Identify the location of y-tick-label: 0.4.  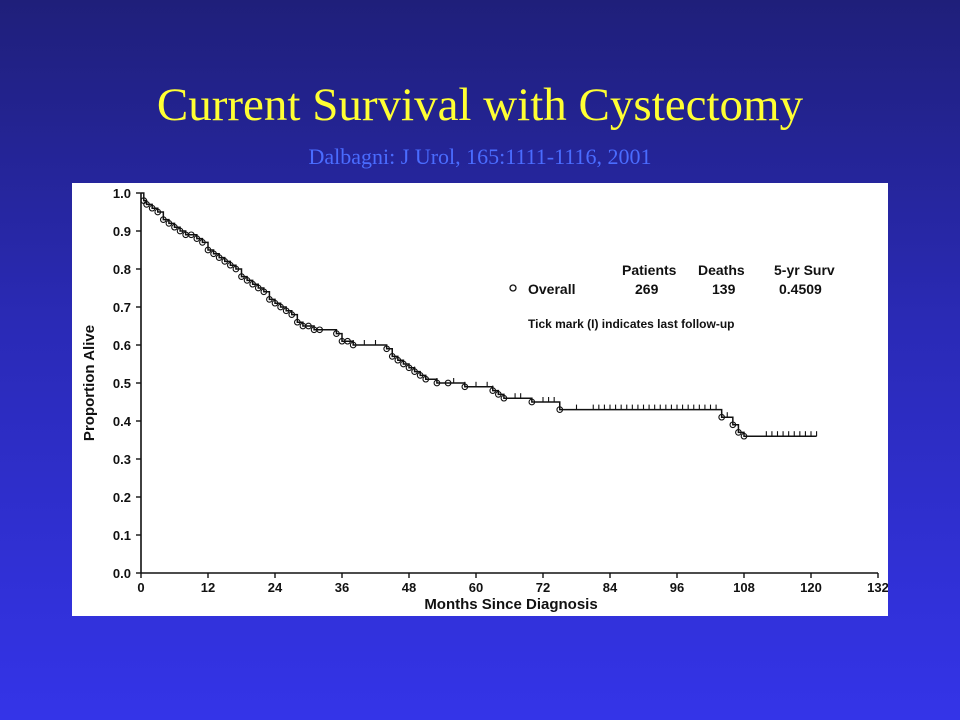
(122, 421).